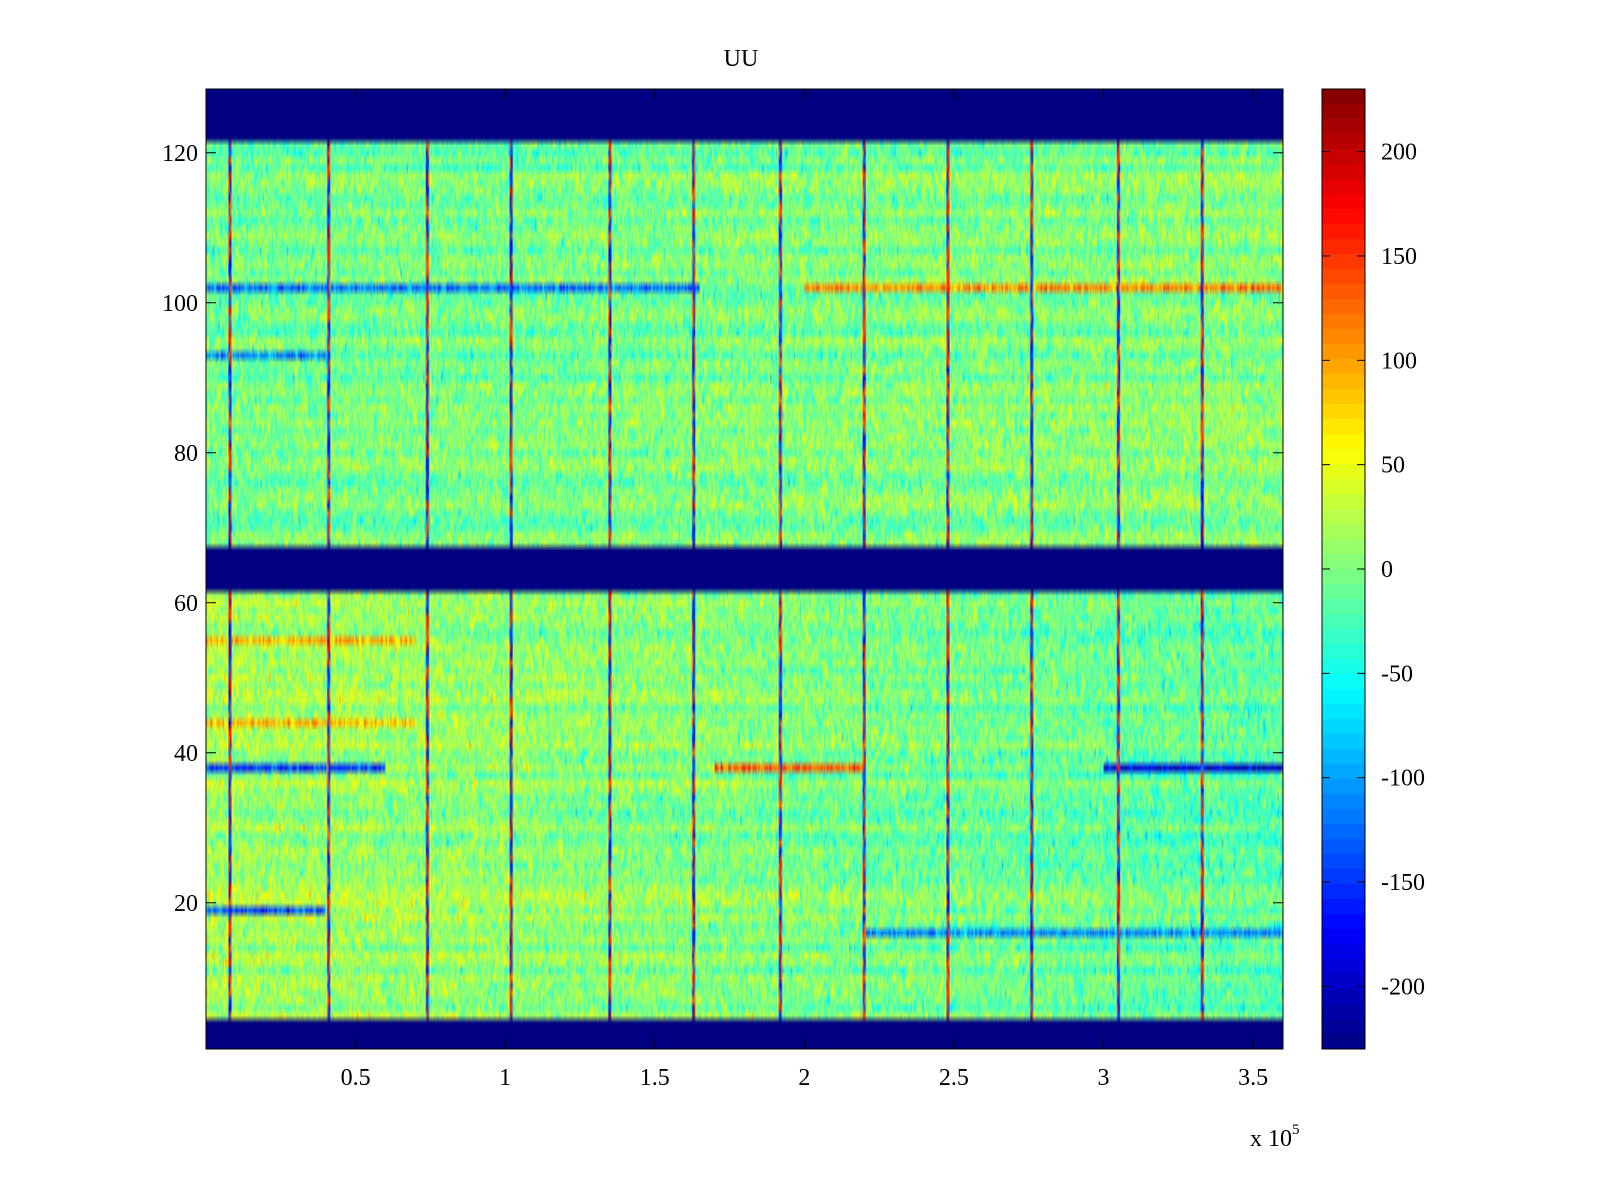  Describe the element at coordinates (741, 59) in the screenshot. I see `chart-title: UU` at that location.